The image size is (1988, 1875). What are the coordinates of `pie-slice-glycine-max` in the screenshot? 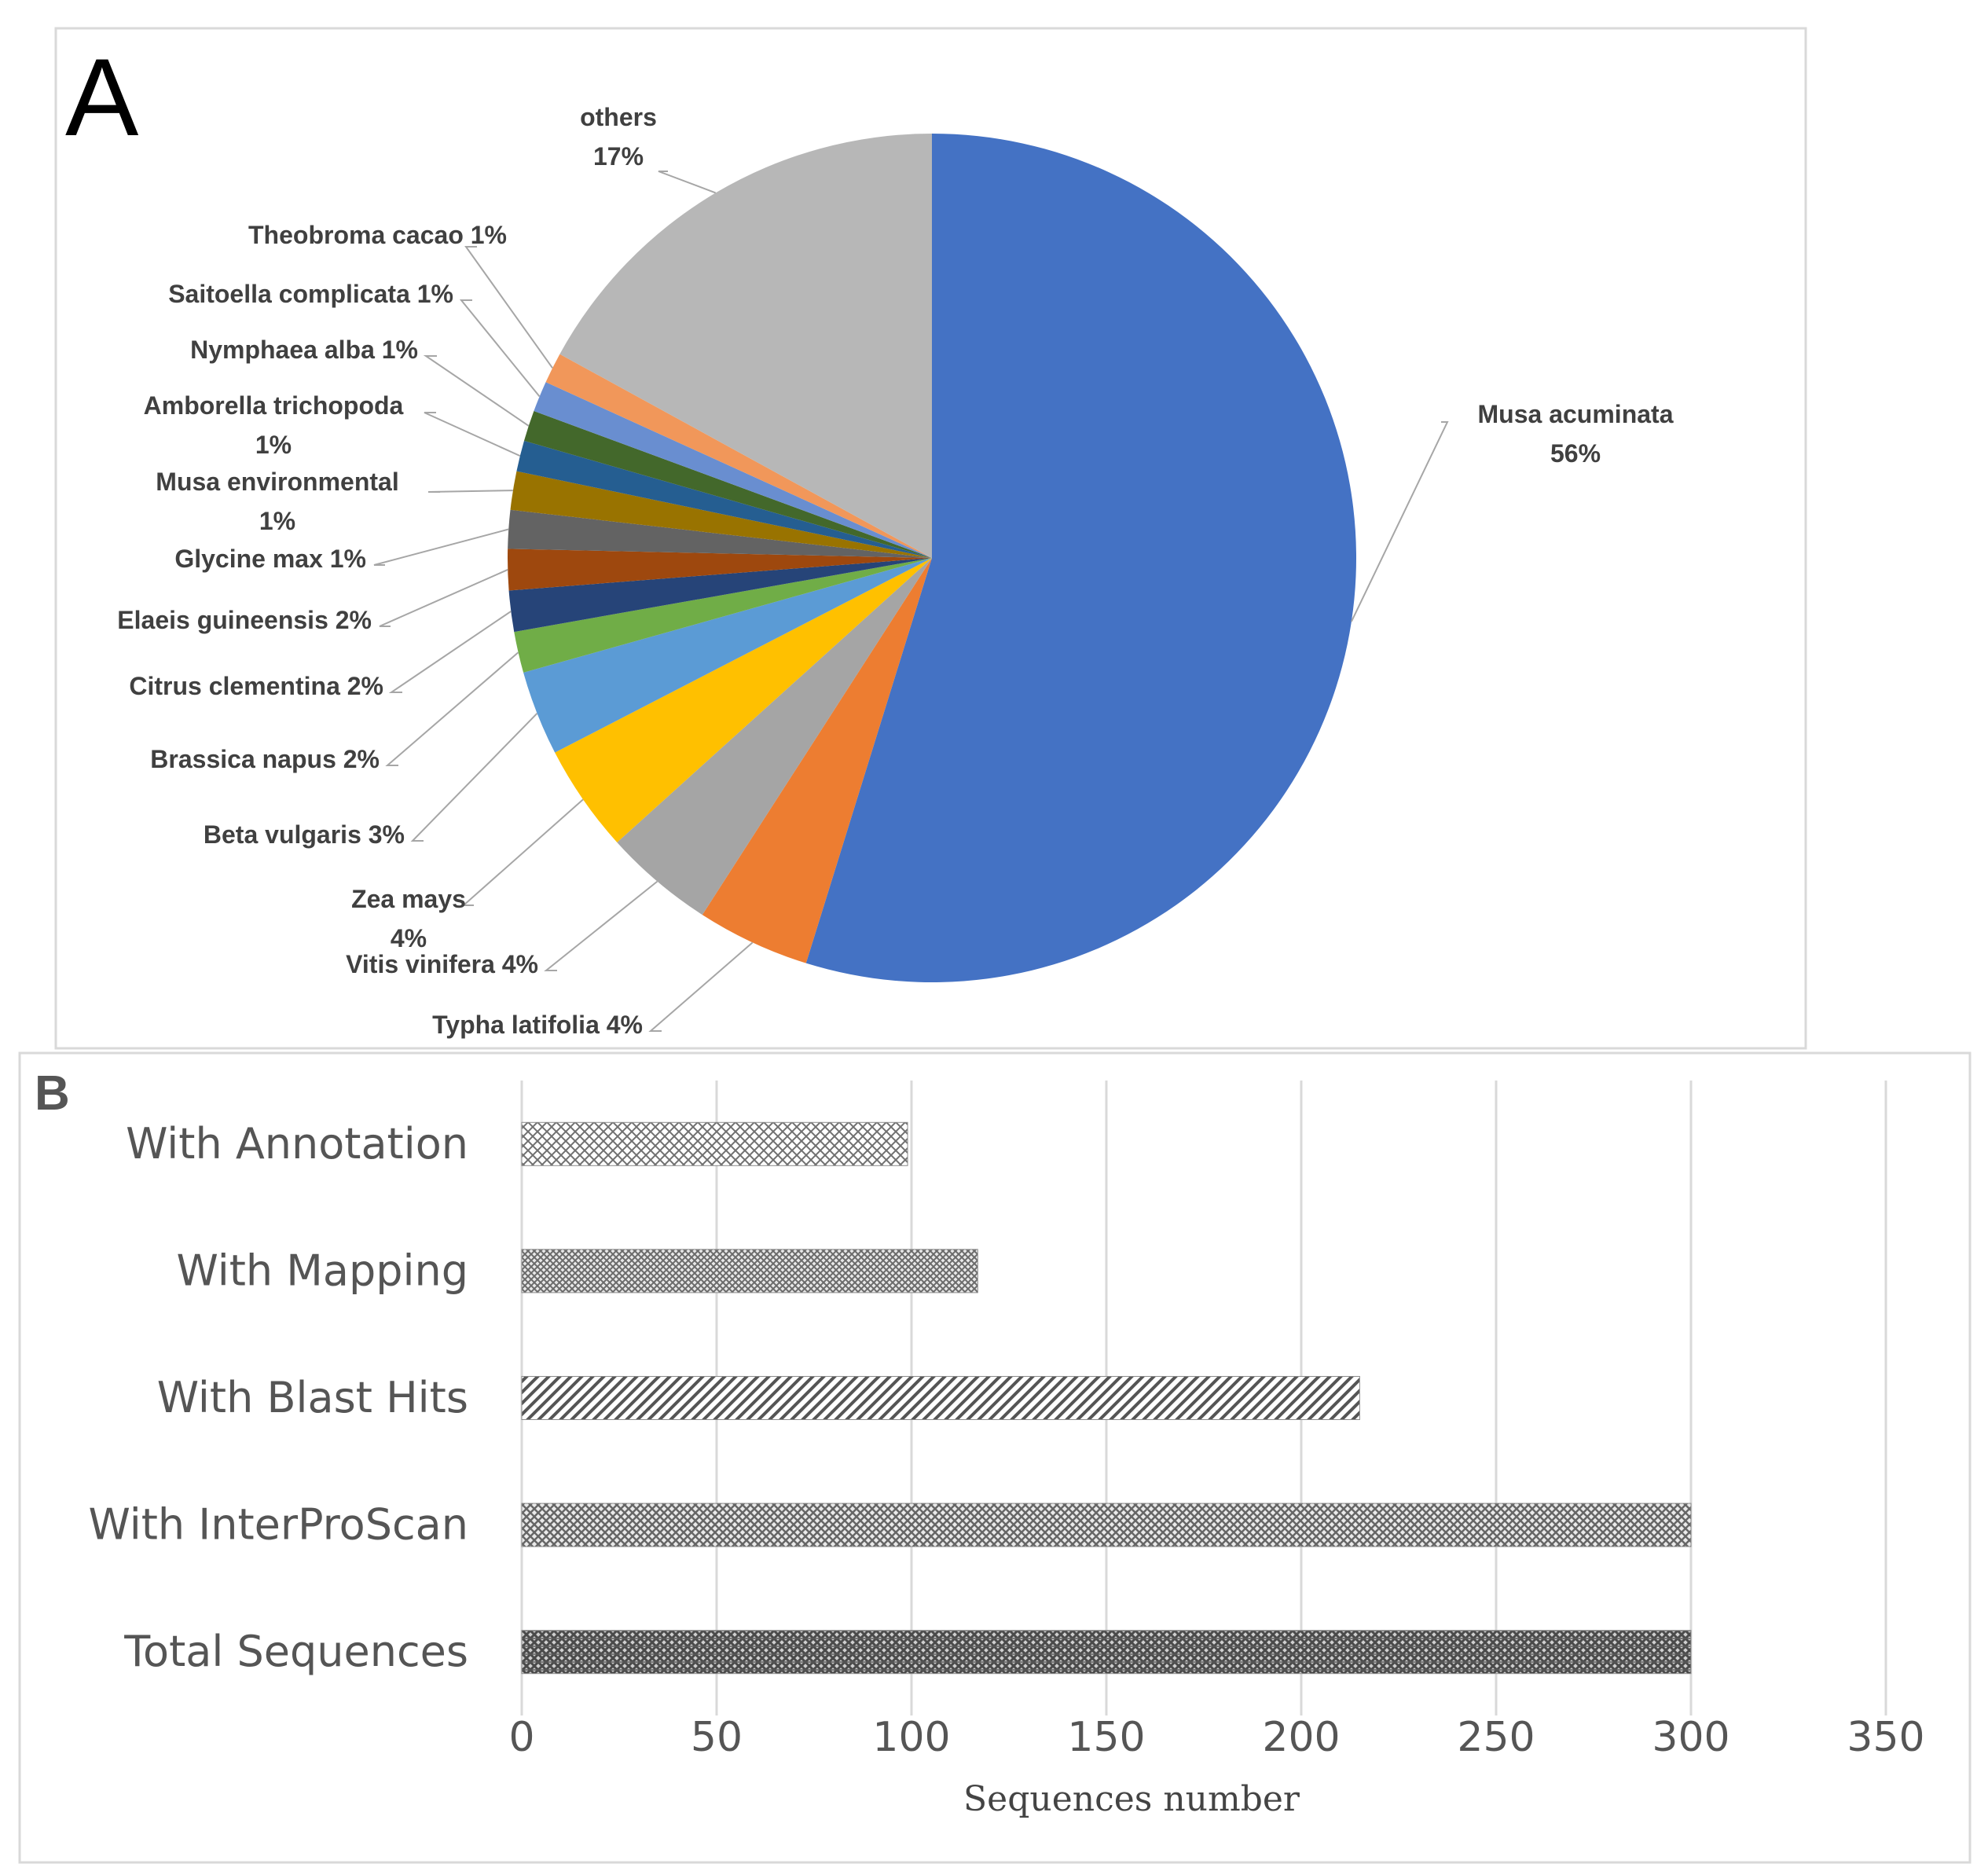 It's located at (720, 533).